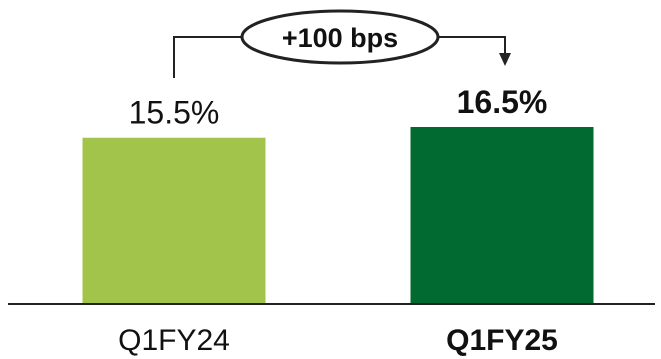  What do you see at coordinates (505, 59) in the screenshot?
I see `callout-arrowhead` at bounding box center [505, 59].